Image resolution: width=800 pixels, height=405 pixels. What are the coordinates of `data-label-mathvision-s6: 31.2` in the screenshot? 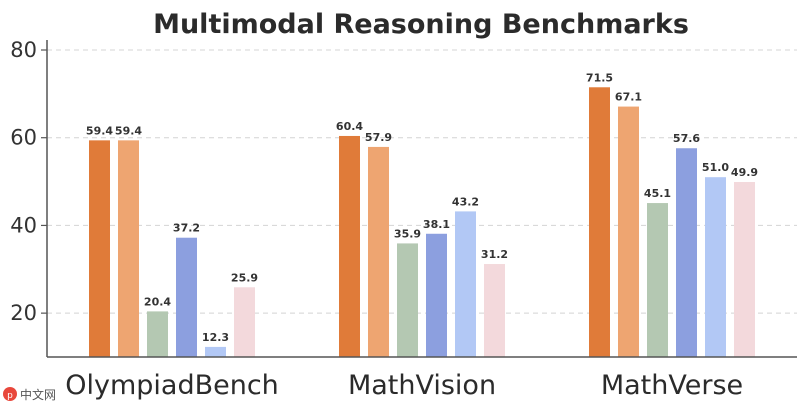 It's located at (494, 254).